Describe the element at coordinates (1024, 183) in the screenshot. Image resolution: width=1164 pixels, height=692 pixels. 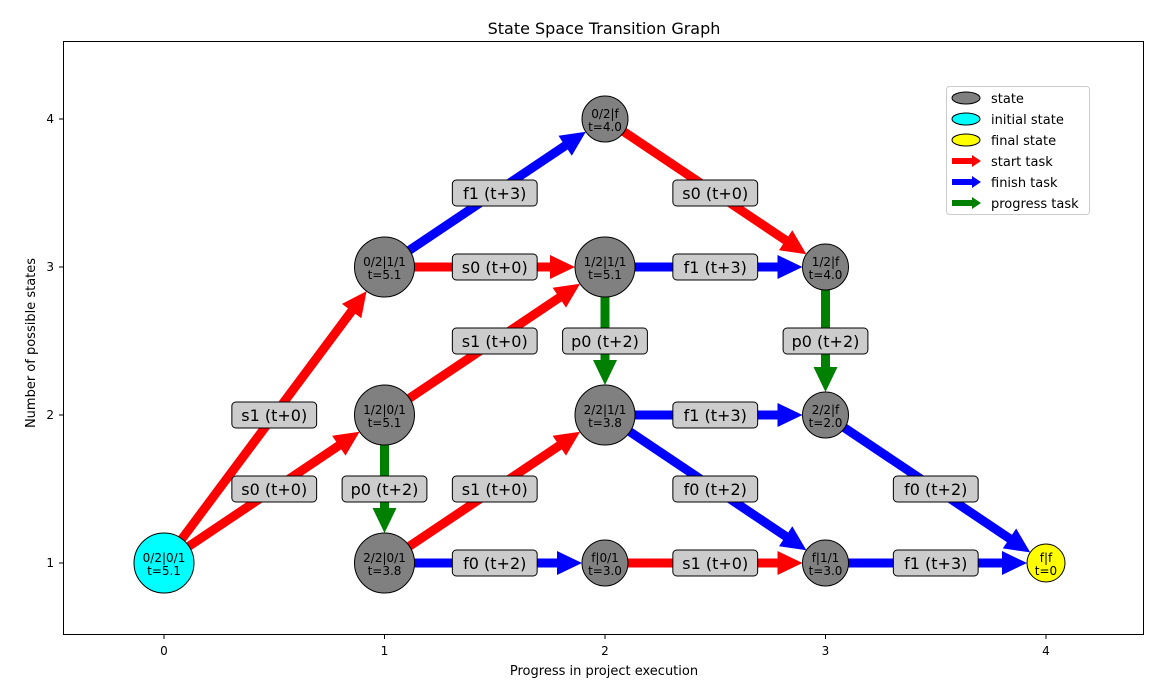
I see `legend-label: finish task` at that location.